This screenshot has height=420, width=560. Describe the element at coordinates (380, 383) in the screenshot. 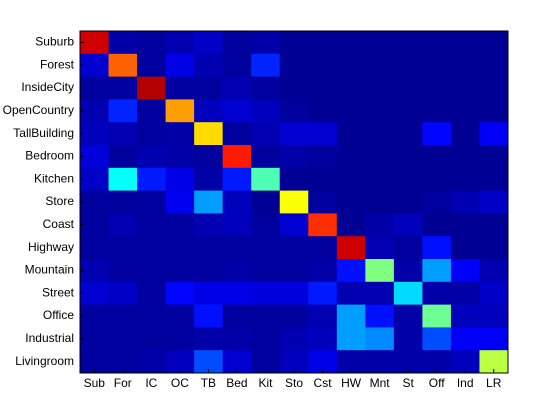

I see `x-tick-label: Mnt` at that location.